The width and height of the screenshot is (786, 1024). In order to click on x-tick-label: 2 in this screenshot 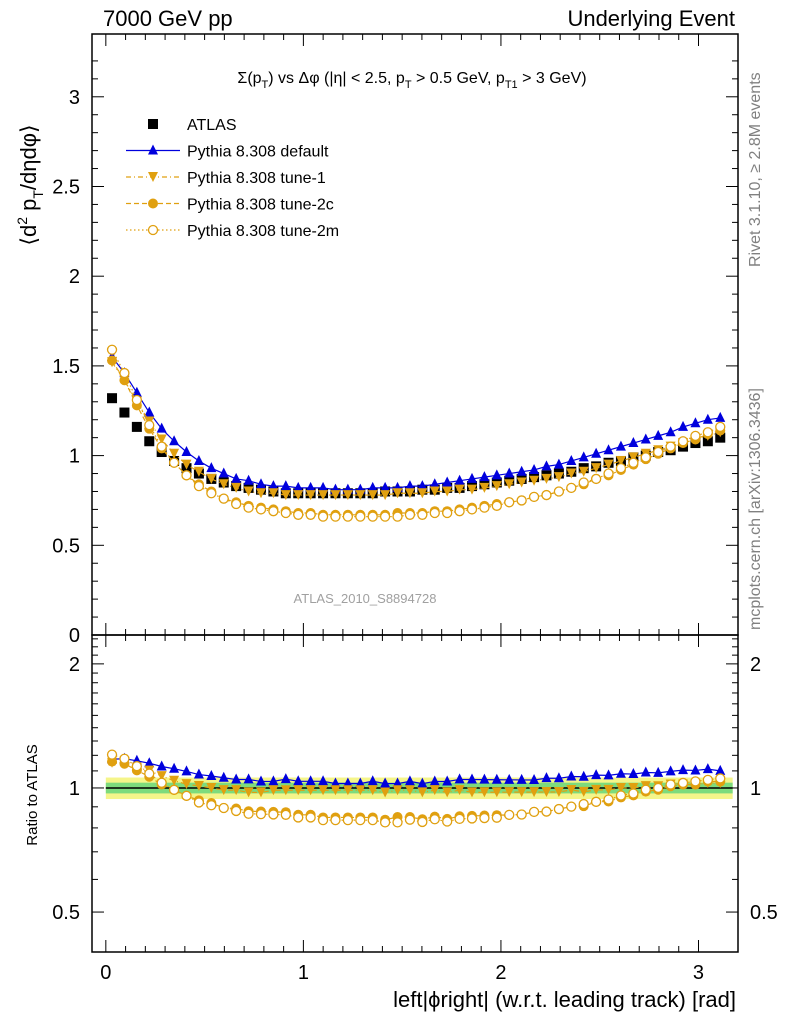, I will do `click(500, 973)`.